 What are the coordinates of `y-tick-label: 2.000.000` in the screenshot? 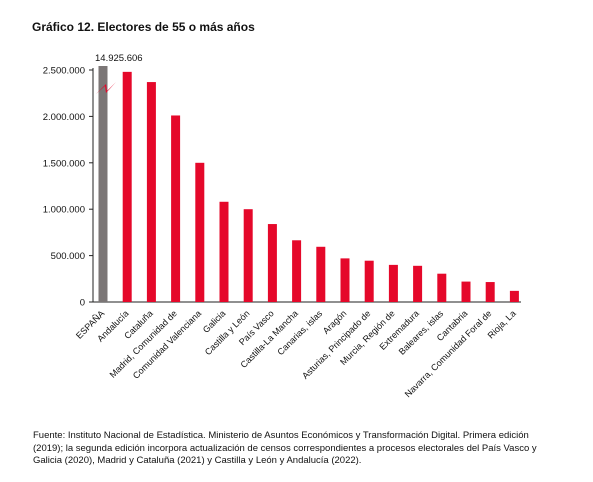 It's located at (64, 117).